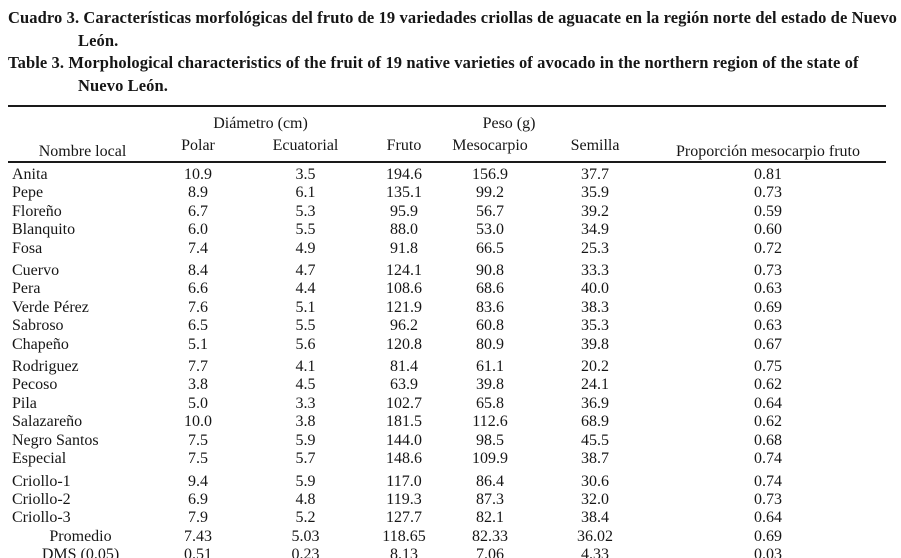 Image resolution: width=901 pixels, height=558 pixels. I want to click on row-name-cell: Pila, so click(24, 403).